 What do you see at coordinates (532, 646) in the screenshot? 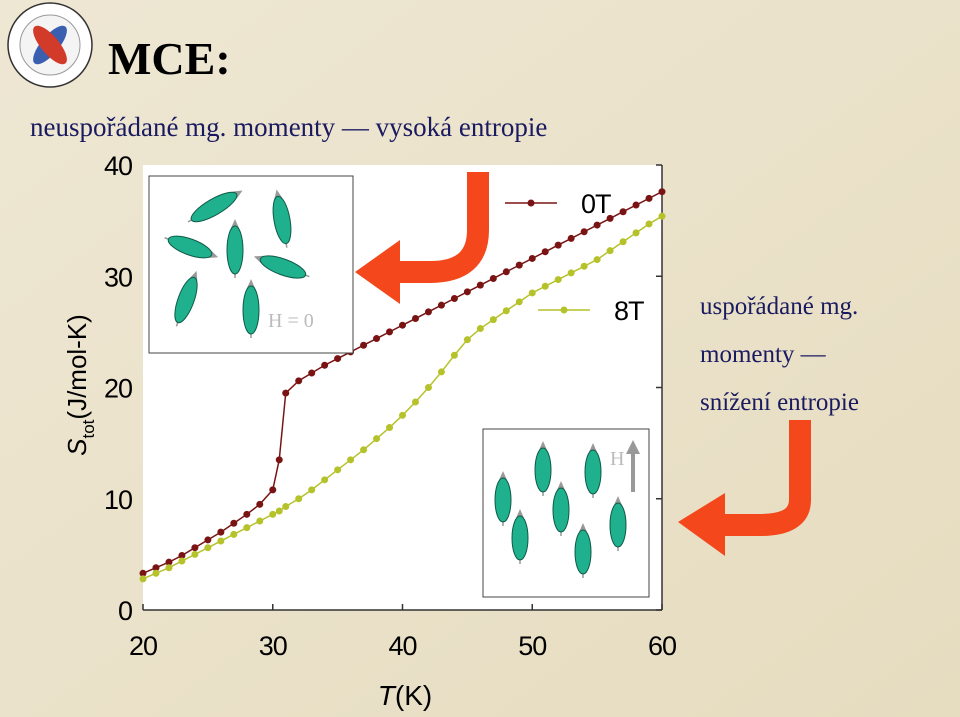
I see `x-tick-label: 50` at bounding box center [532, 646].